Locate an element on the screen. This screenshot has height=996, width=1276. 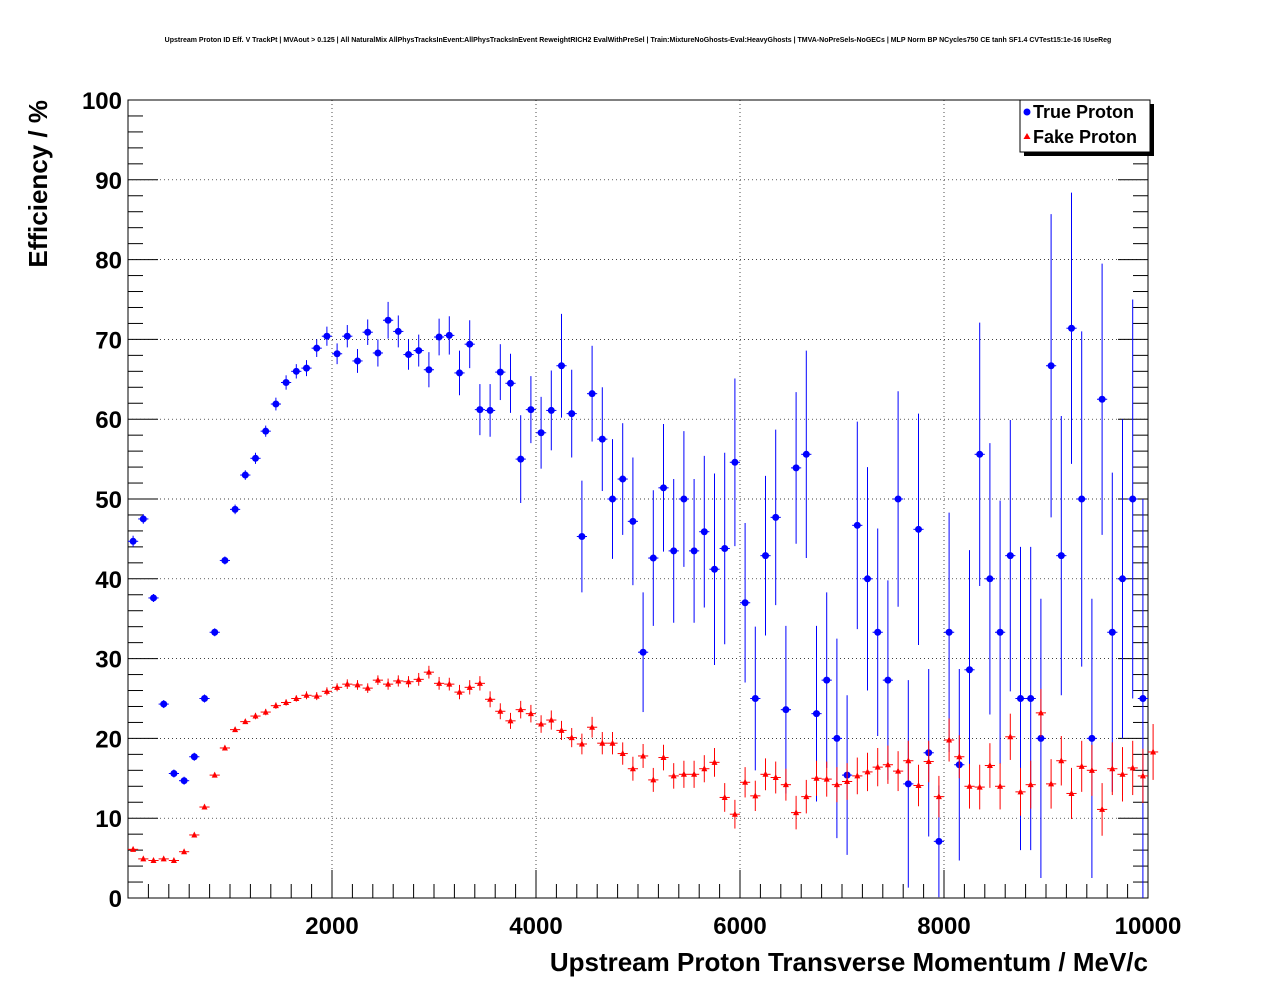
legend-label-true-proton: True Proton is located at coordinates (1083, 112).